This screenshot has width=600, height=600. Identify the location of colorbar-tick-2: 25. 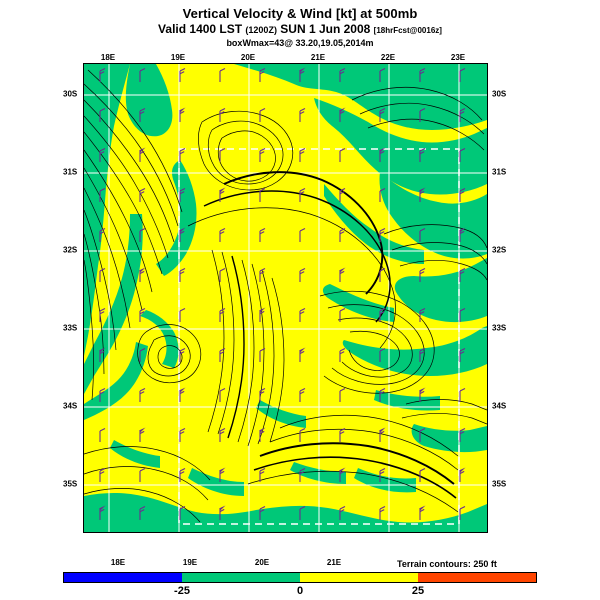
(418, 591).